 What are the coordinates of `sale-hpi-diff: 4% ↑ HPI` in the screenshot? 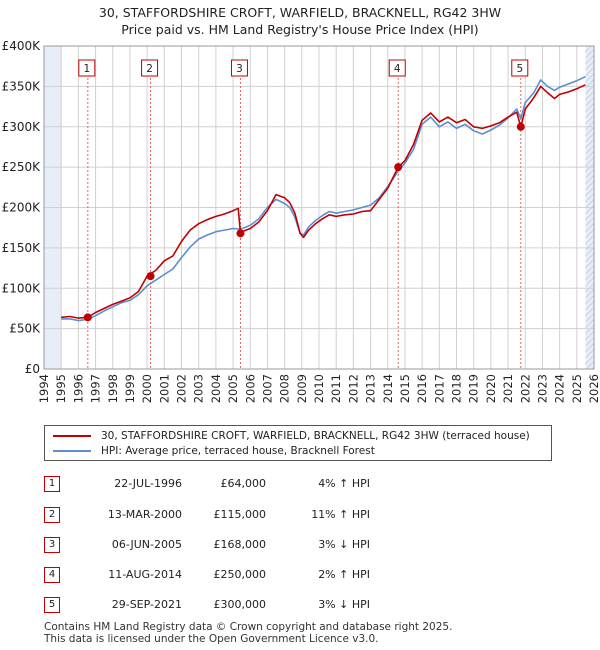 It's located at (344, 483).